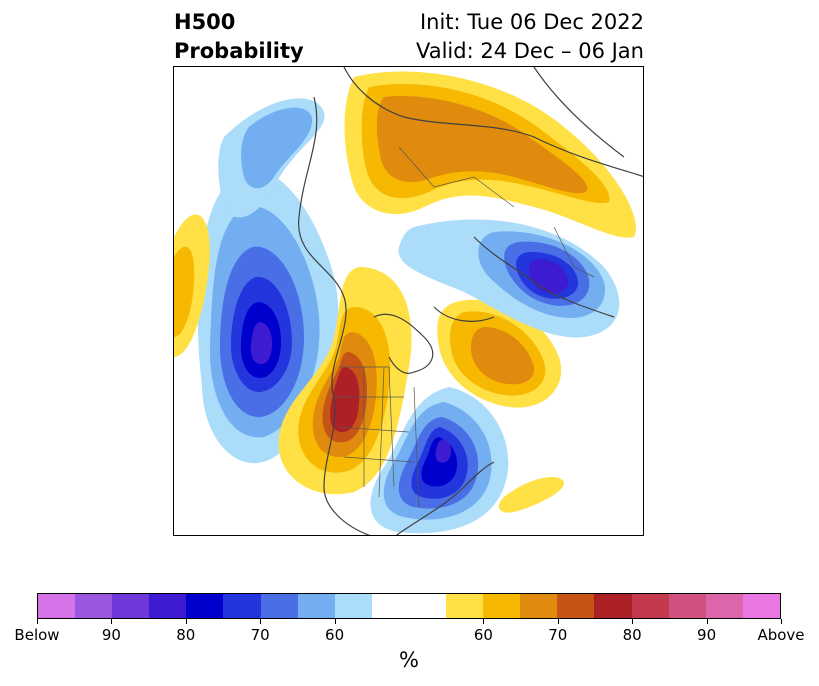 Image resolution: width=819 pixels, height=686 pixels. What do you see at coordinates (239, 37) in the screenshot?
I see `chart-title: H500 Probability` at bounding box center [239, 37].